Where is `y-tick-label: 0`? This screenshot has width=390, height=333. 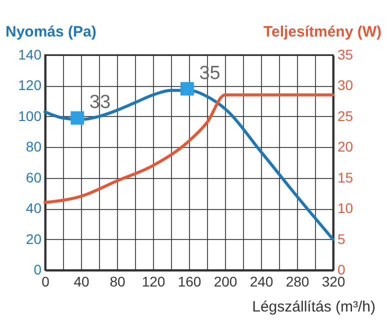
y-tick-label: 0 is located at coordinates (38, 270).